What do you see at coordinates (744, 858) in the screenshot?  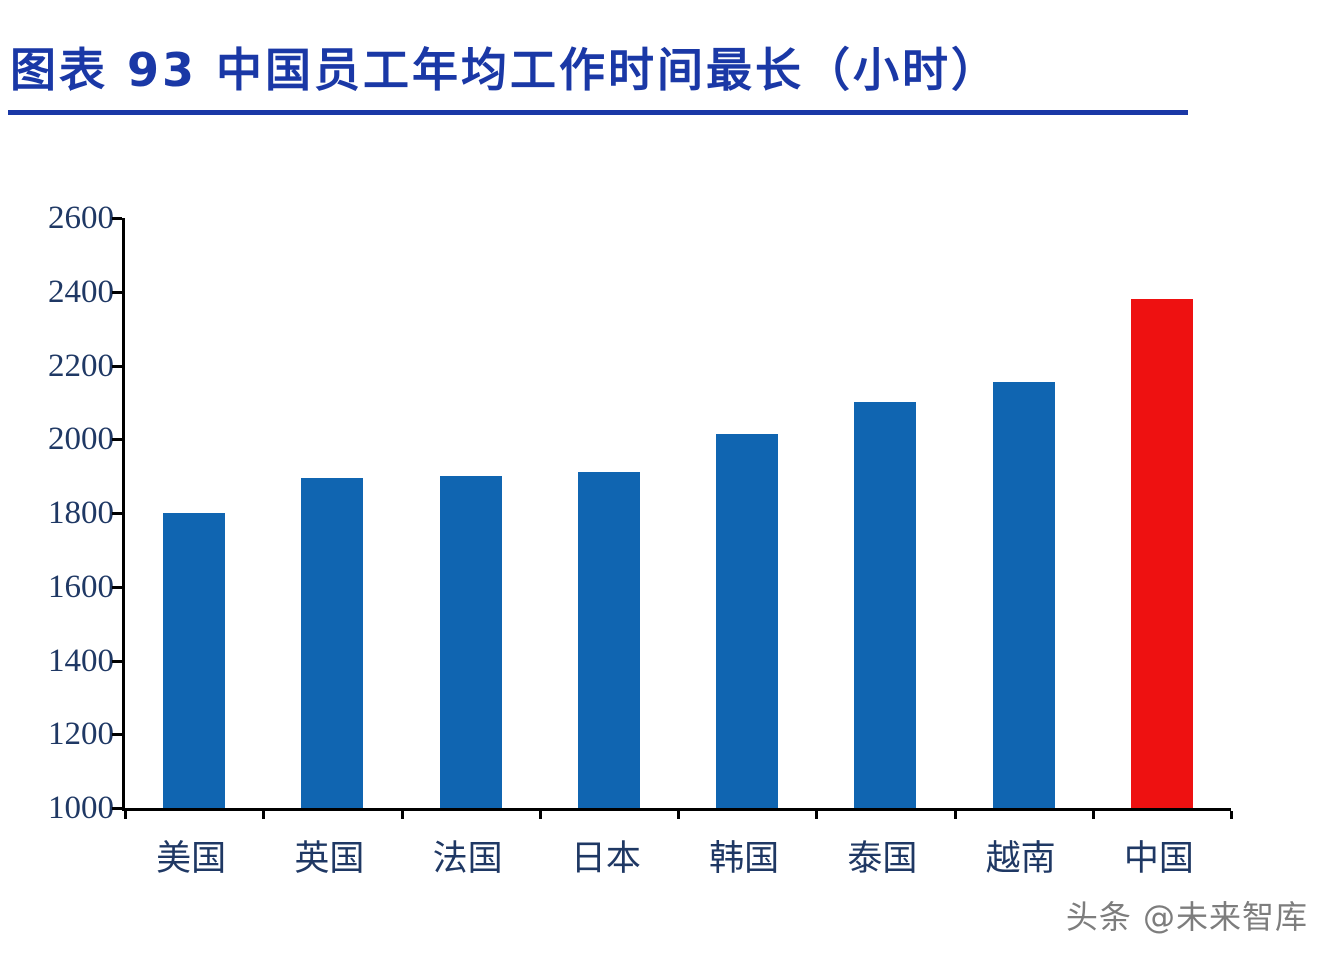 I see `x-tick-label: 韩国` at bounding box center [744, 858].